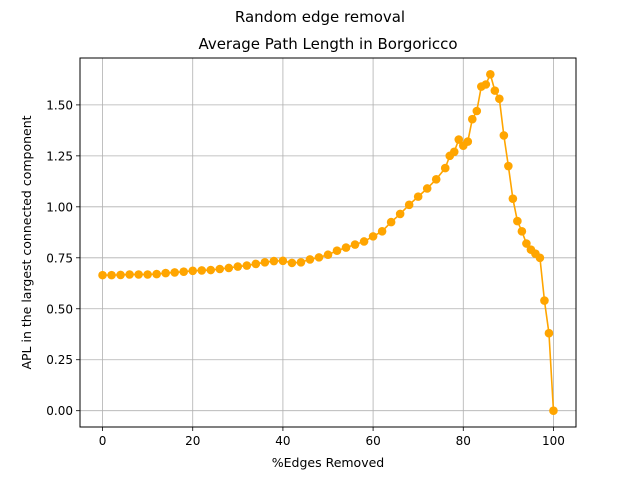 Image resolution: width=640 pixels, height=480 pixels. Describe the element at coordinates (59, 309) in the screenshot. I see `y-tick-label: 0.50` at that location.